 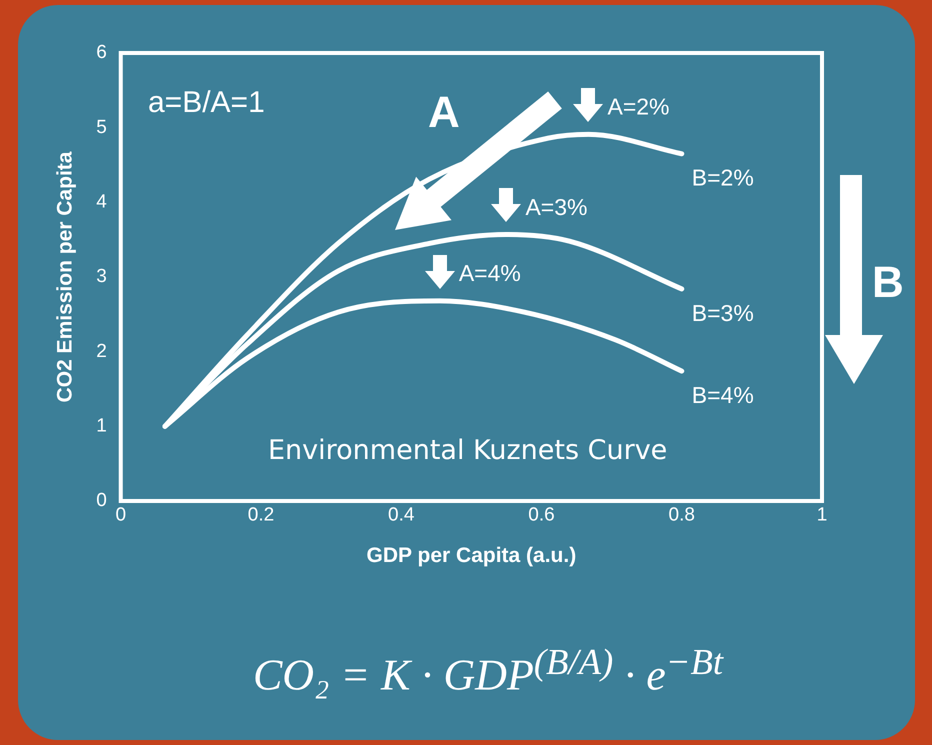 I want to click on y-axis-title: CO2 Emission per Capita, so click(x=64, y=276).